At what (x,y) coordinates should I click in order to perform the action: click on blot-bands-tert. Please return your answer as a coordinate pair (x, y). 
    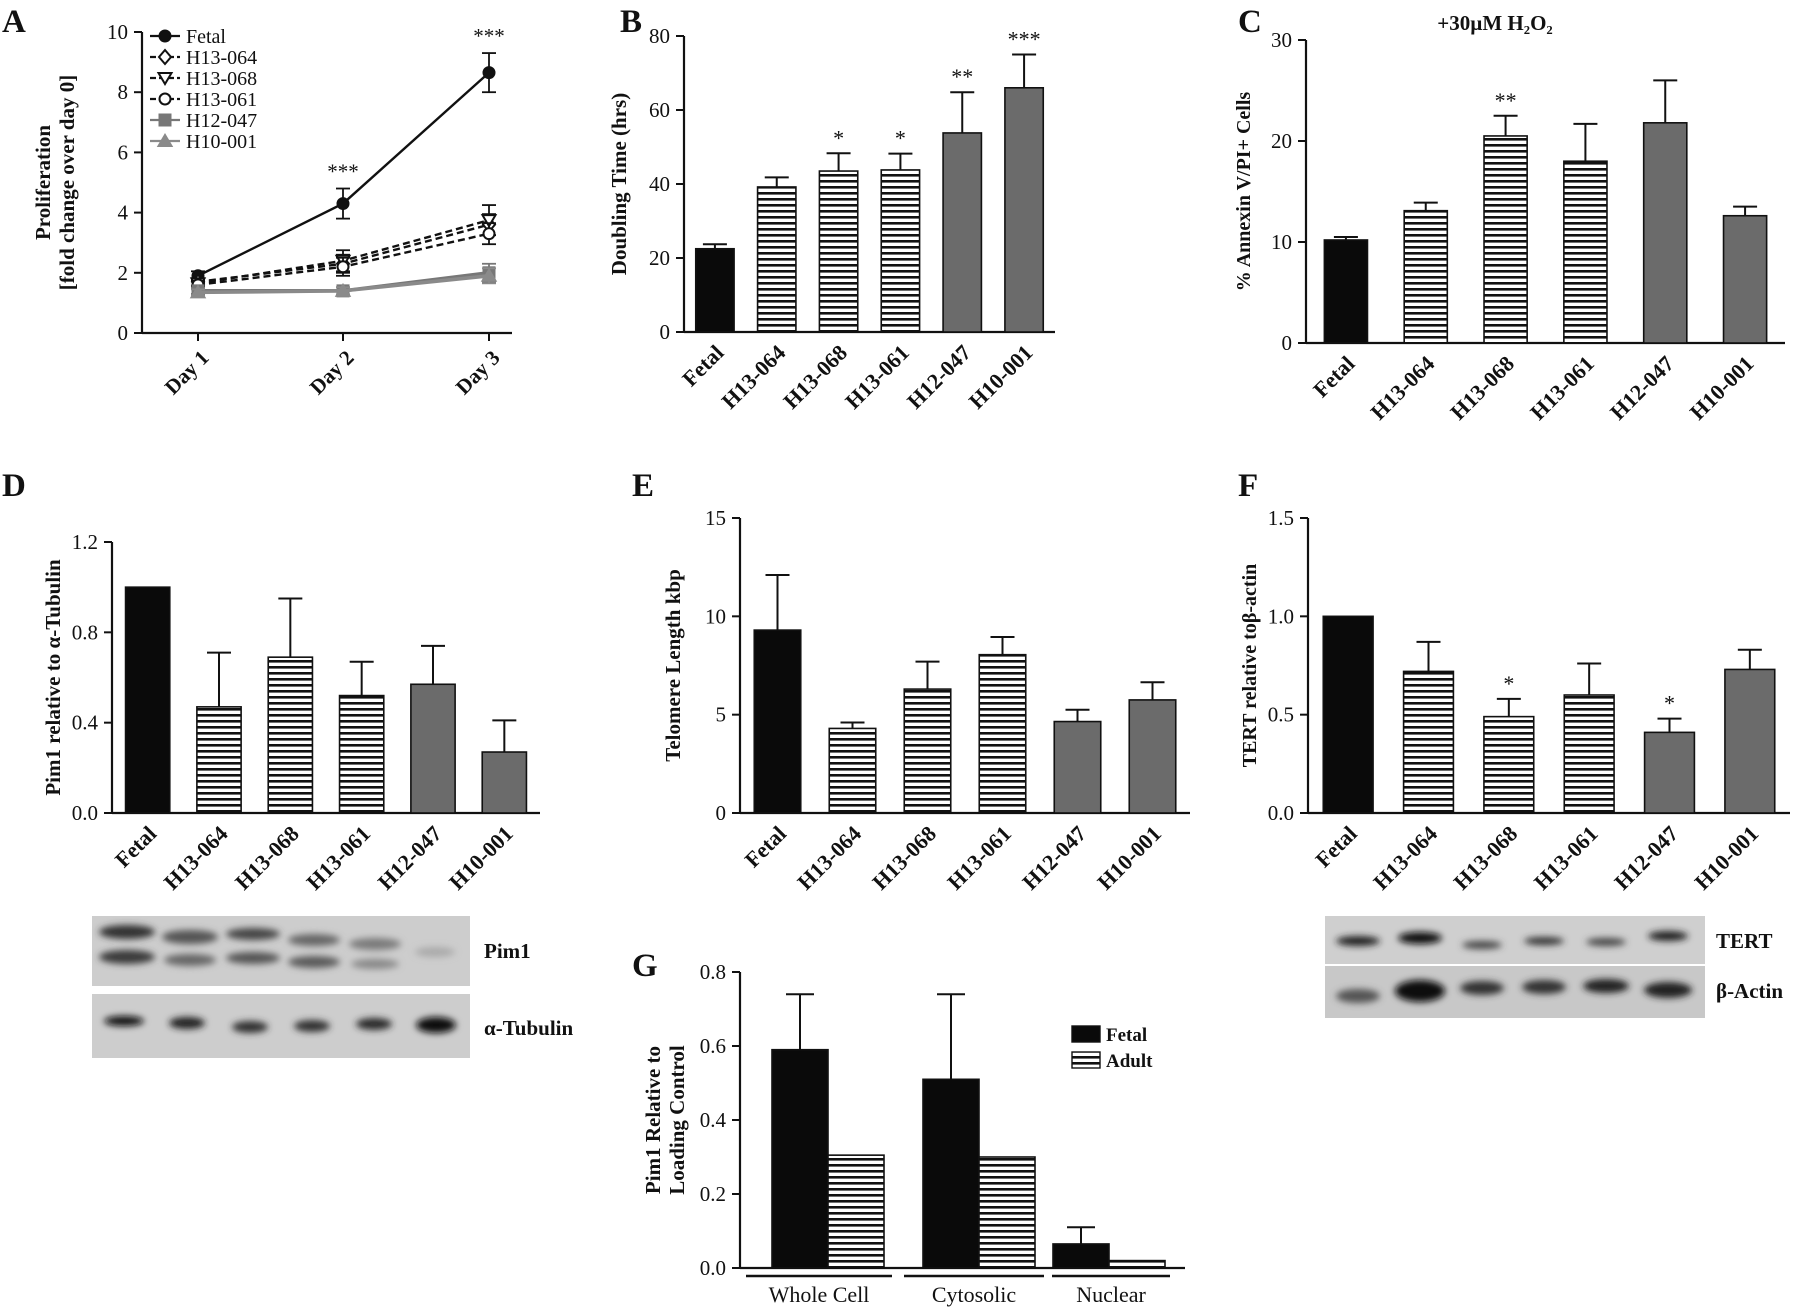
    Looking at the image, I should click on (1512, 940).